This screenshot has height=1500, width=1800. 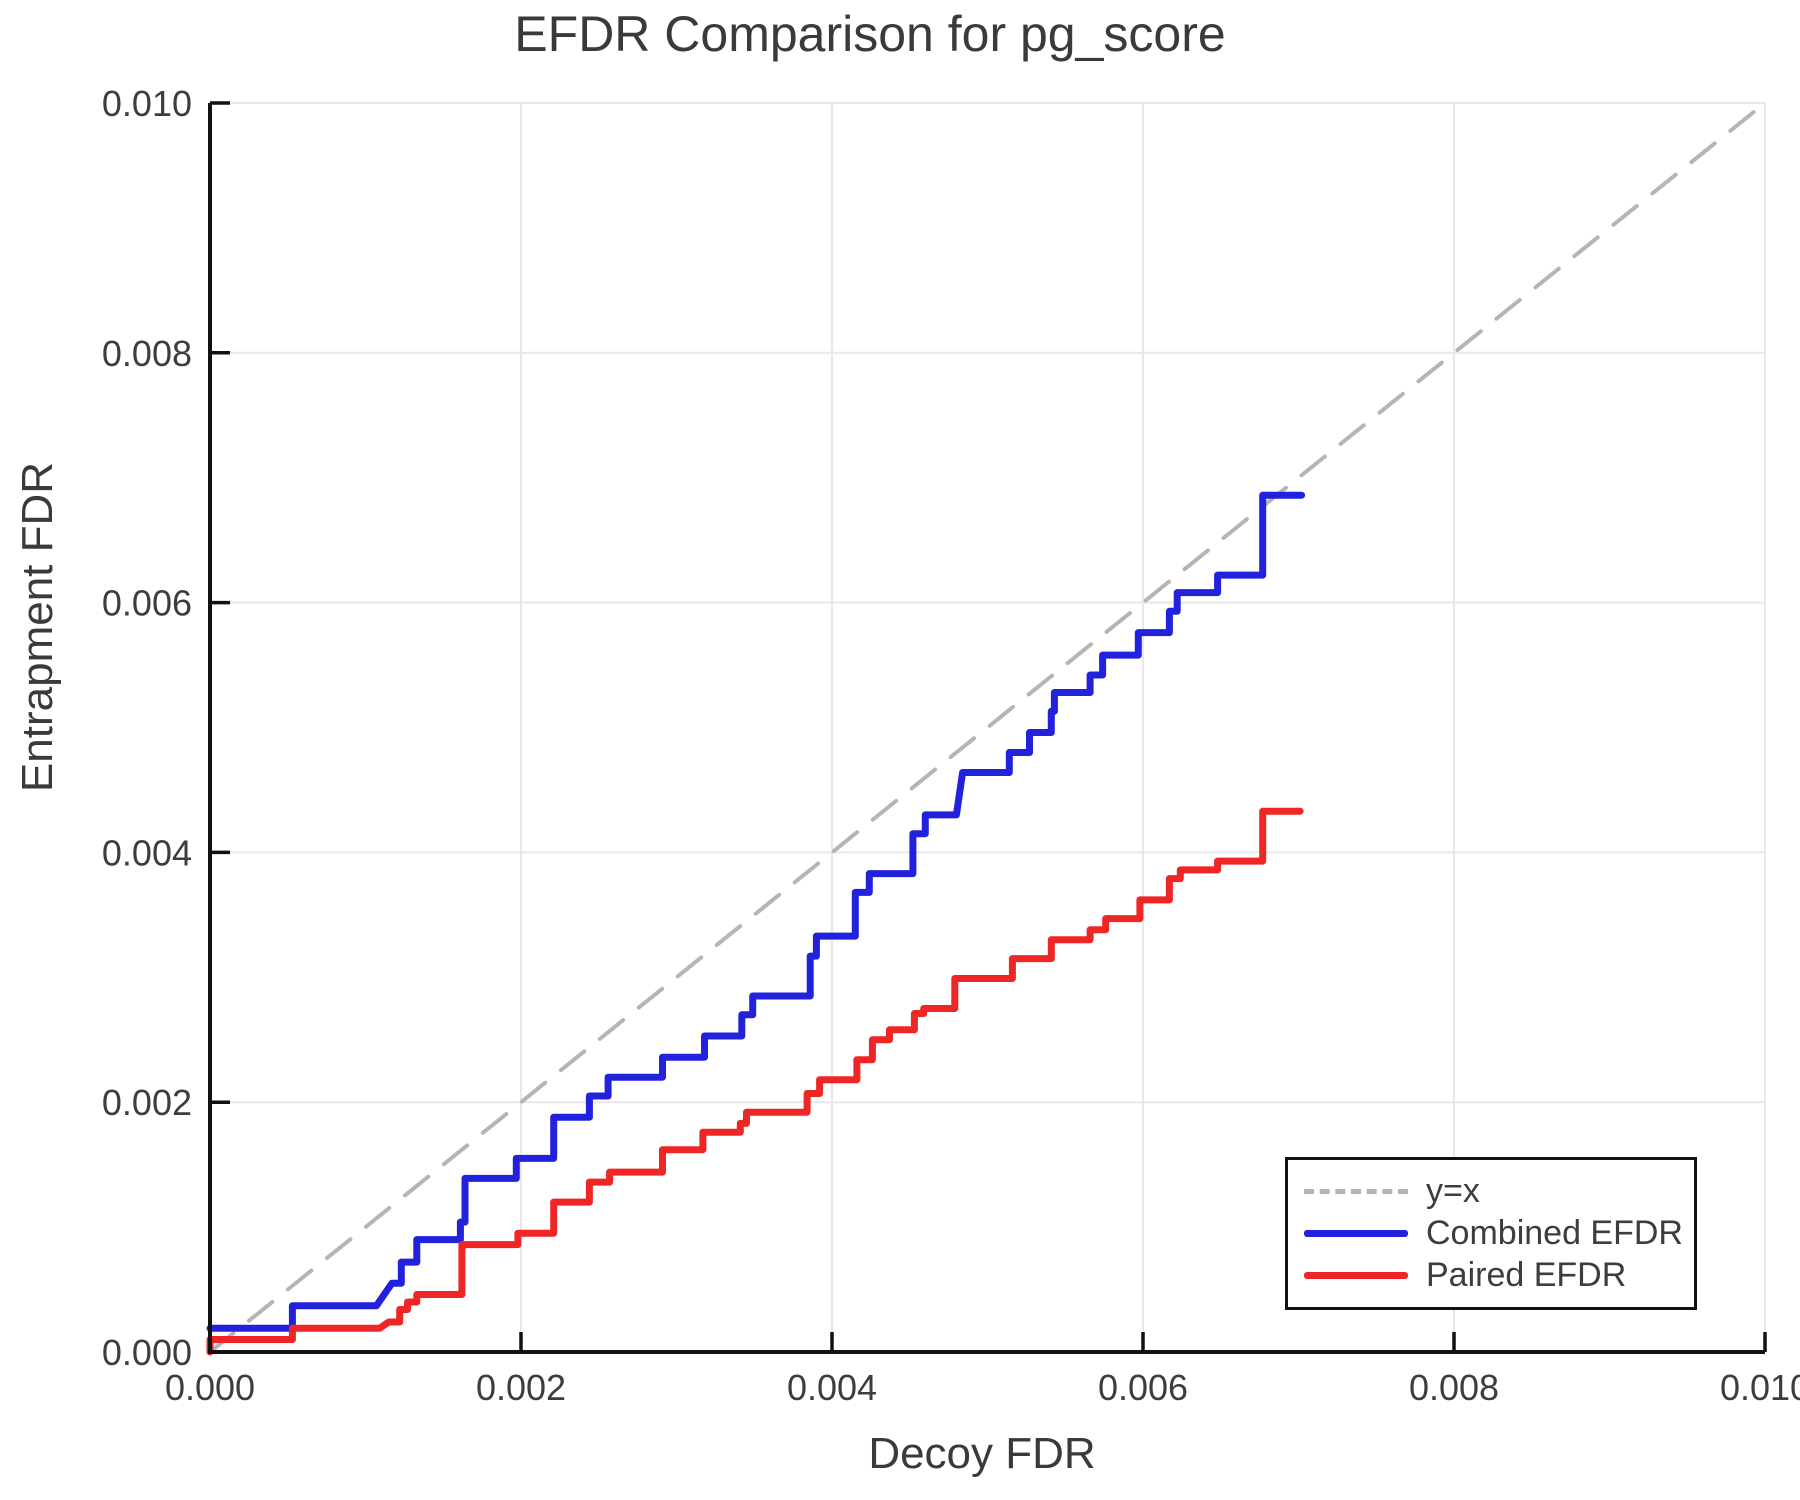 What do you see at coordinates (147, 603) in the screenshot?
I see `y-tick-label: 0.006` at bounding box center [147, 603].